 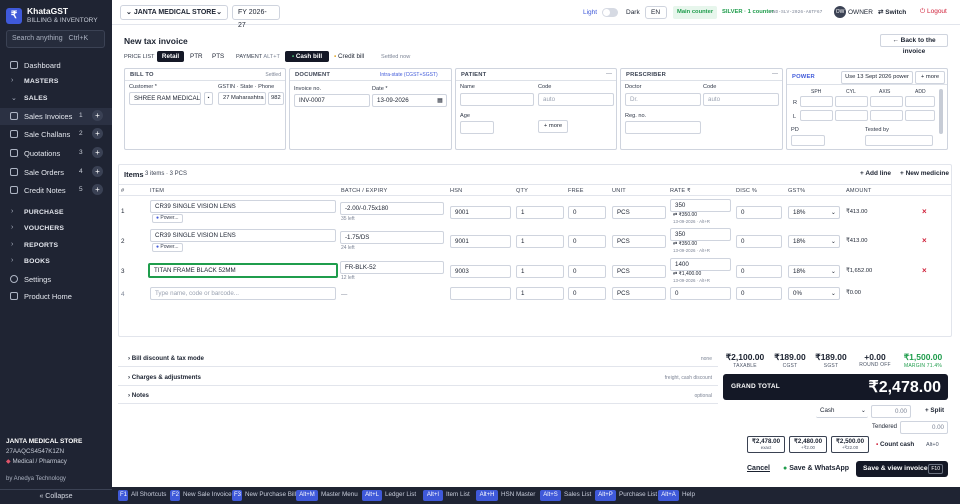 What do you see at coordinates (56, 213) in the screenshot?
I see `sidebar-section-purchase: › PURCHASE` at bounding box center [56, 213].